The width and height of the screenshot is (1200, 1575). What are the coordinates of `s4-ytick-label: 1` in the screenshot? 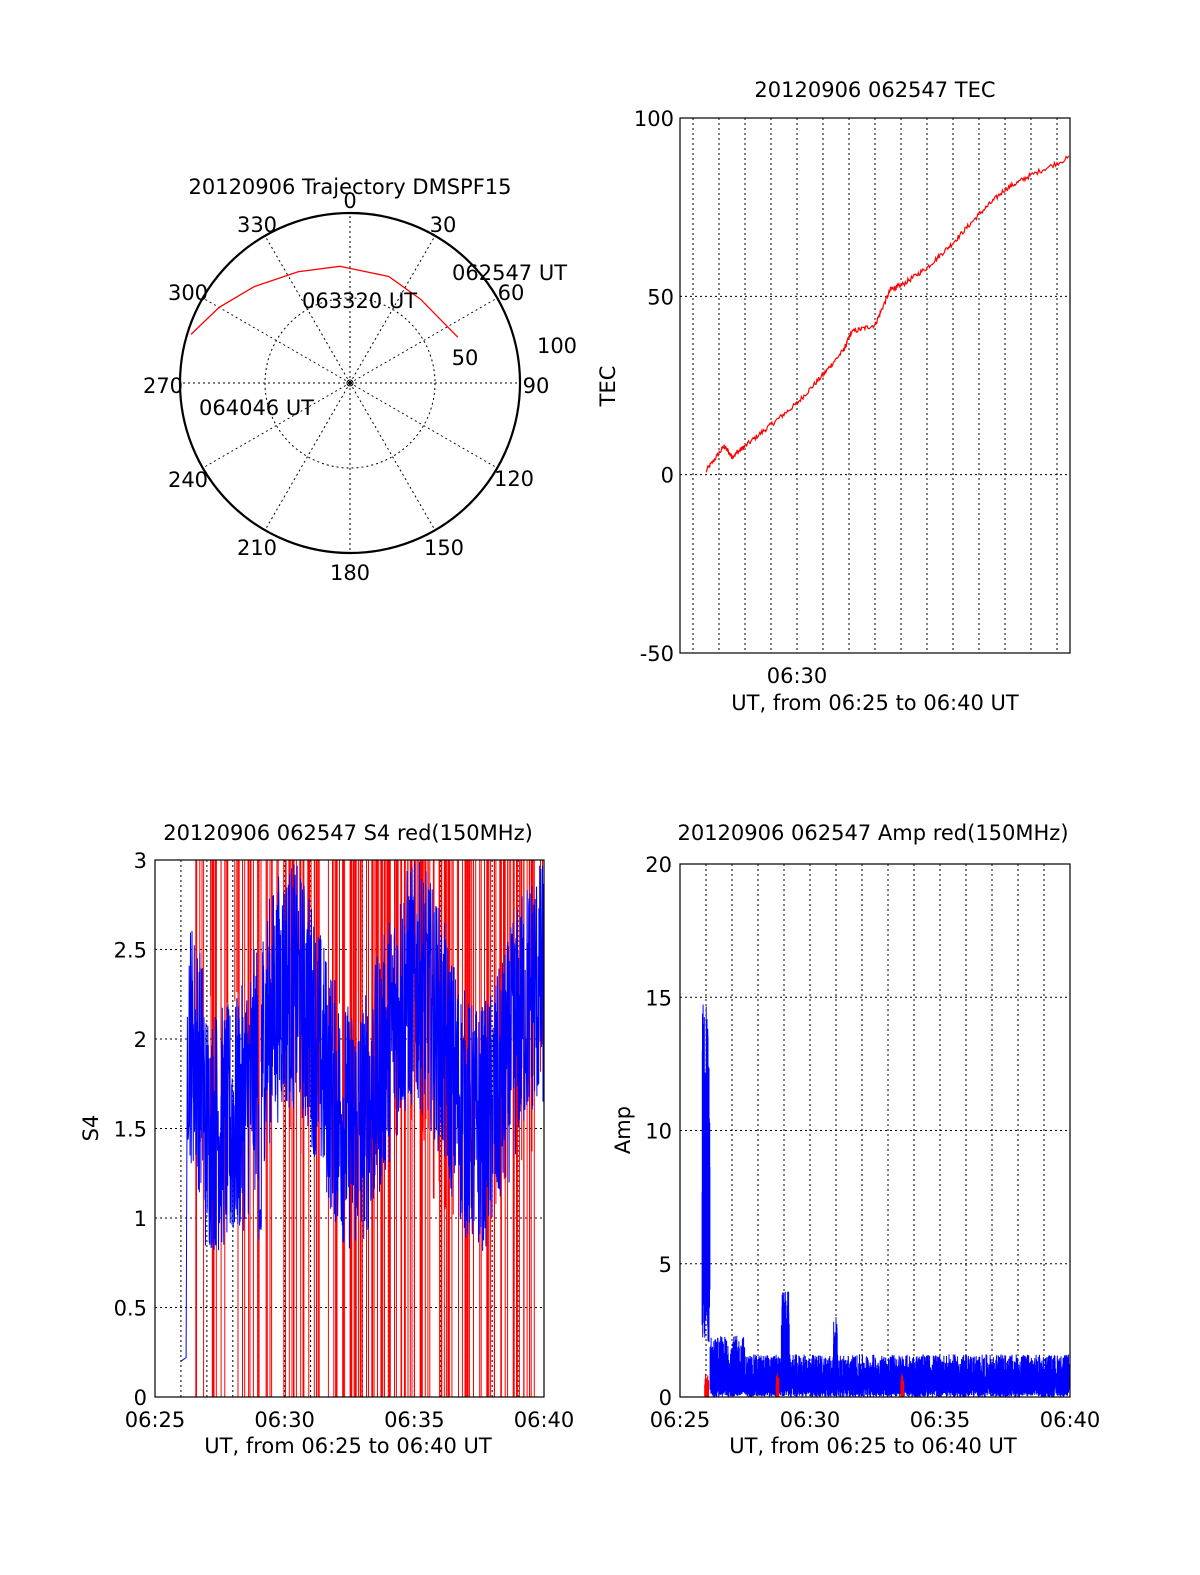 It's located at (140, 1219).